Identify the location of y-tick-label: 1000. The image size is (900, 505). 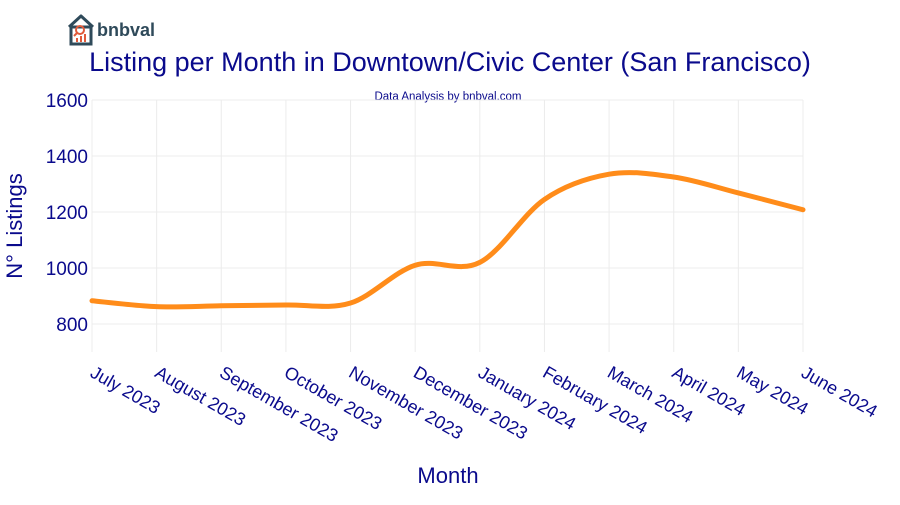
(67, 269).